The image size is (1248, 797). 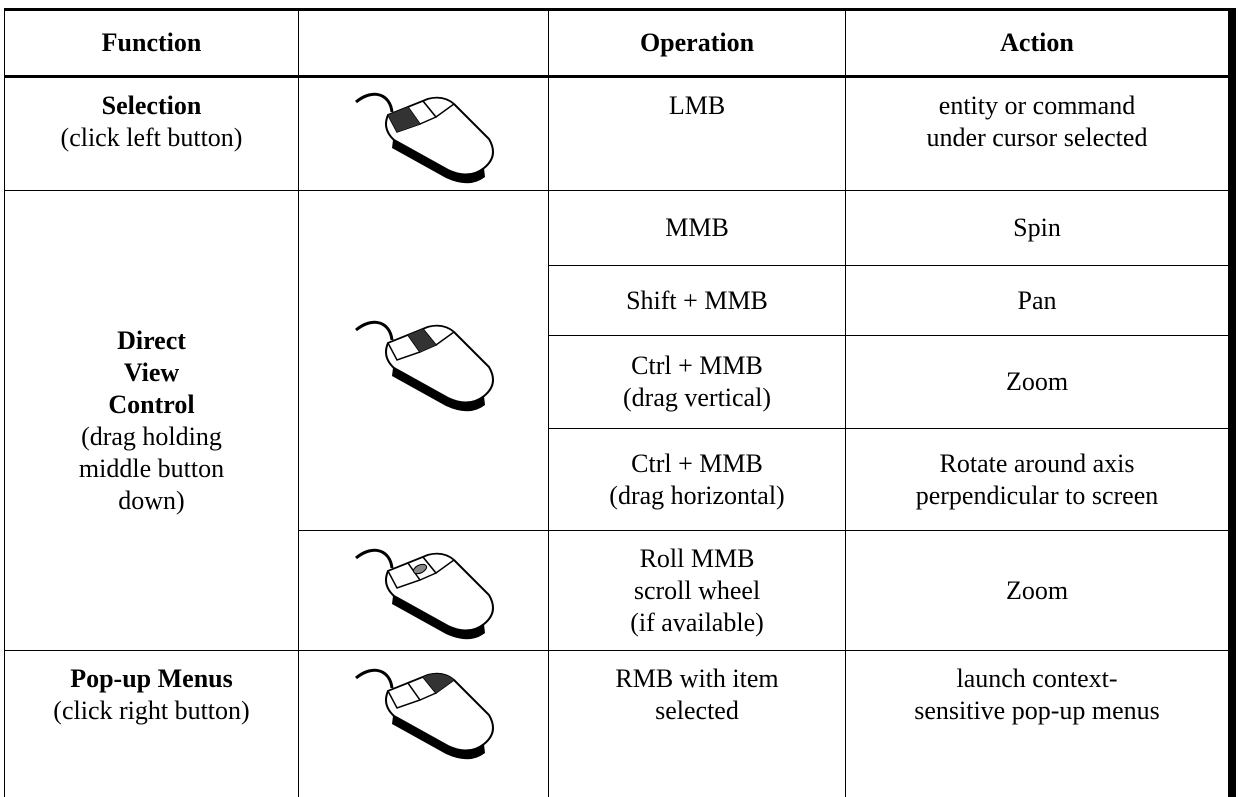 I want to click on action-text: Spin, so click(x=1037, y=227).